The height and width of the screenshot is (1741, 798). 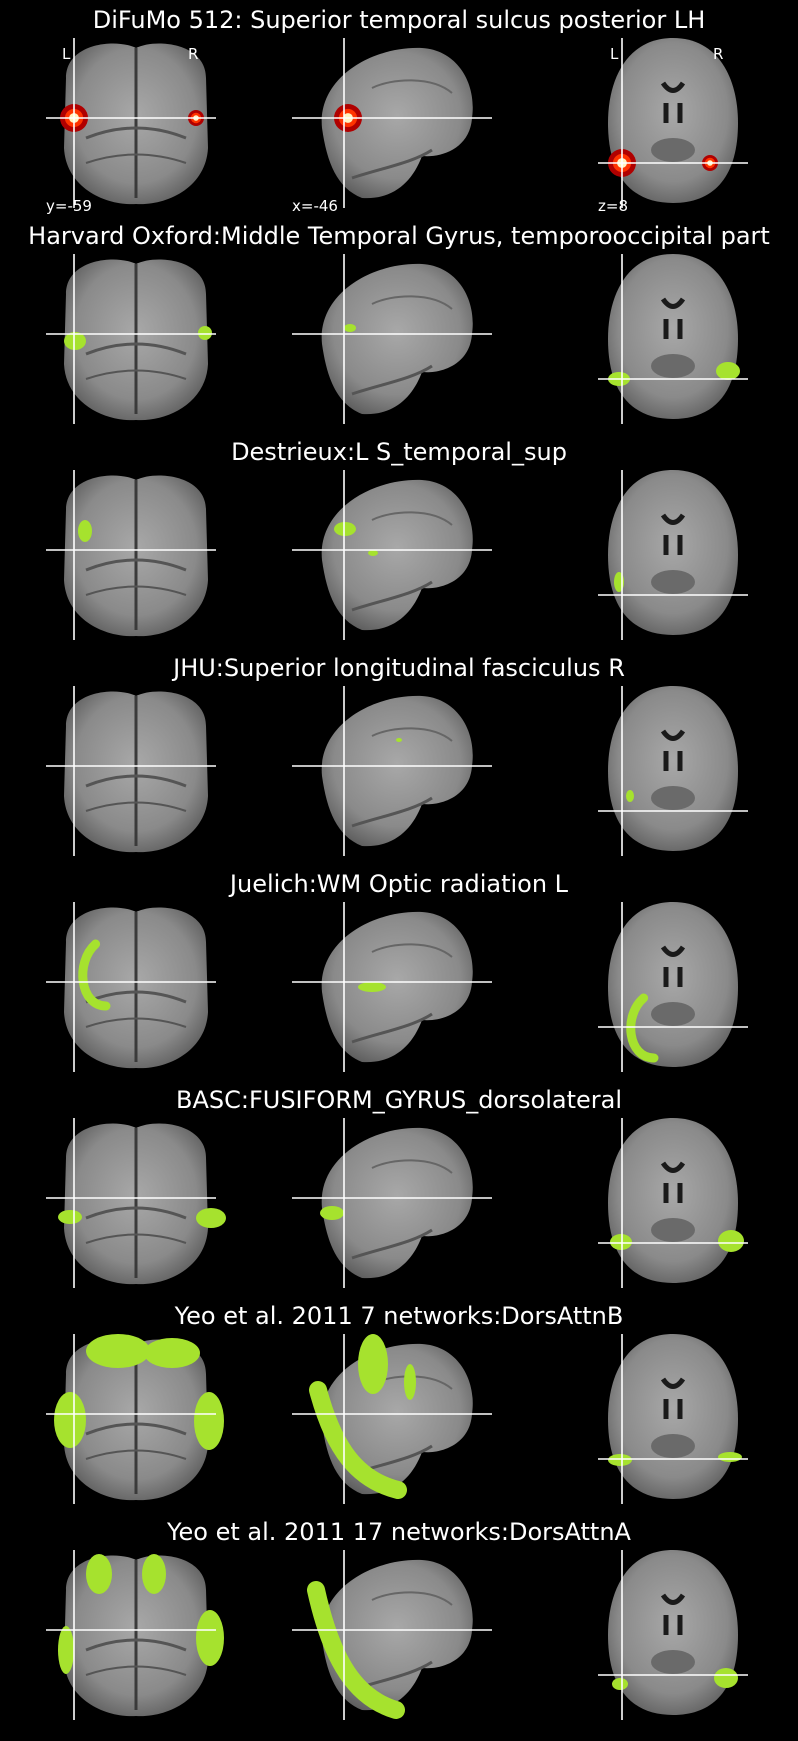 I want to click on panel-title: BASC:FUSIFORM_GYRUS_dorsolateral, so click(x=399, y=1100).